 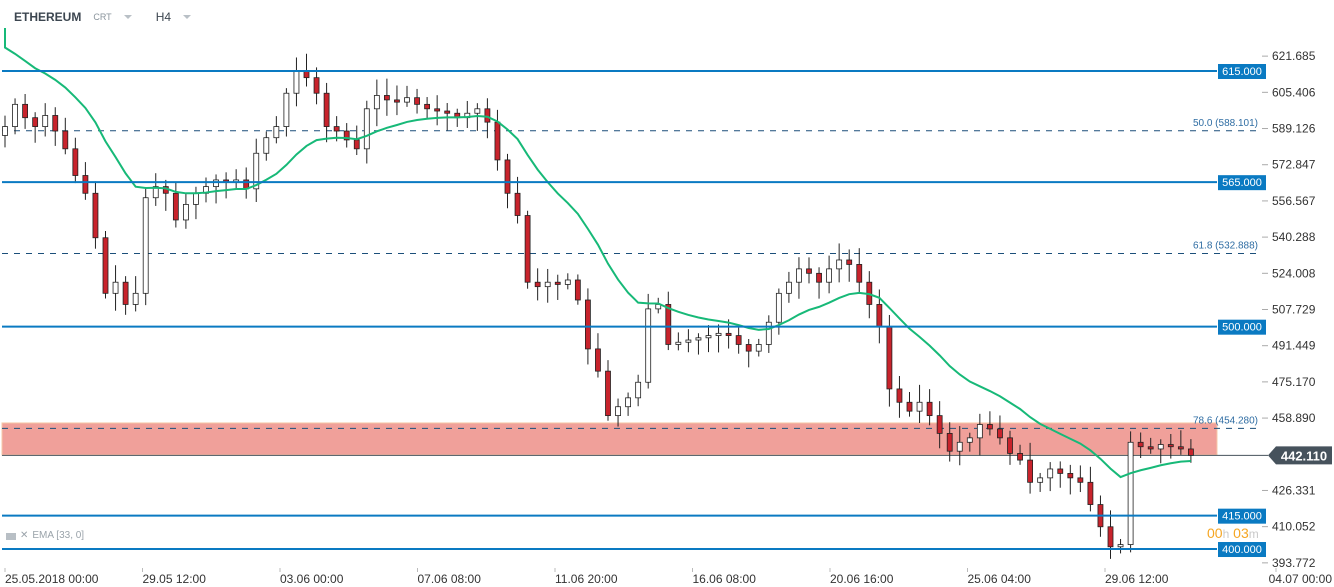 What do you see at coordinates (450, 579) in the screenshot?
I see `x-tick-label: 07.06 08:00` at bounding box center [450, 579].